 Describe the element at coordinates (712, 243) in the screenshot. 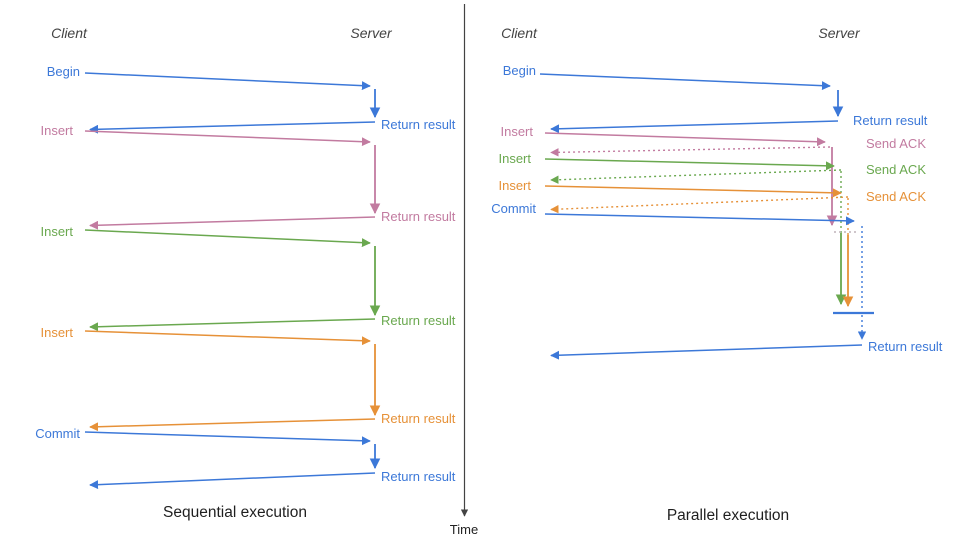

I see `right-message-insert-3: Insert Send ACK` at that location.